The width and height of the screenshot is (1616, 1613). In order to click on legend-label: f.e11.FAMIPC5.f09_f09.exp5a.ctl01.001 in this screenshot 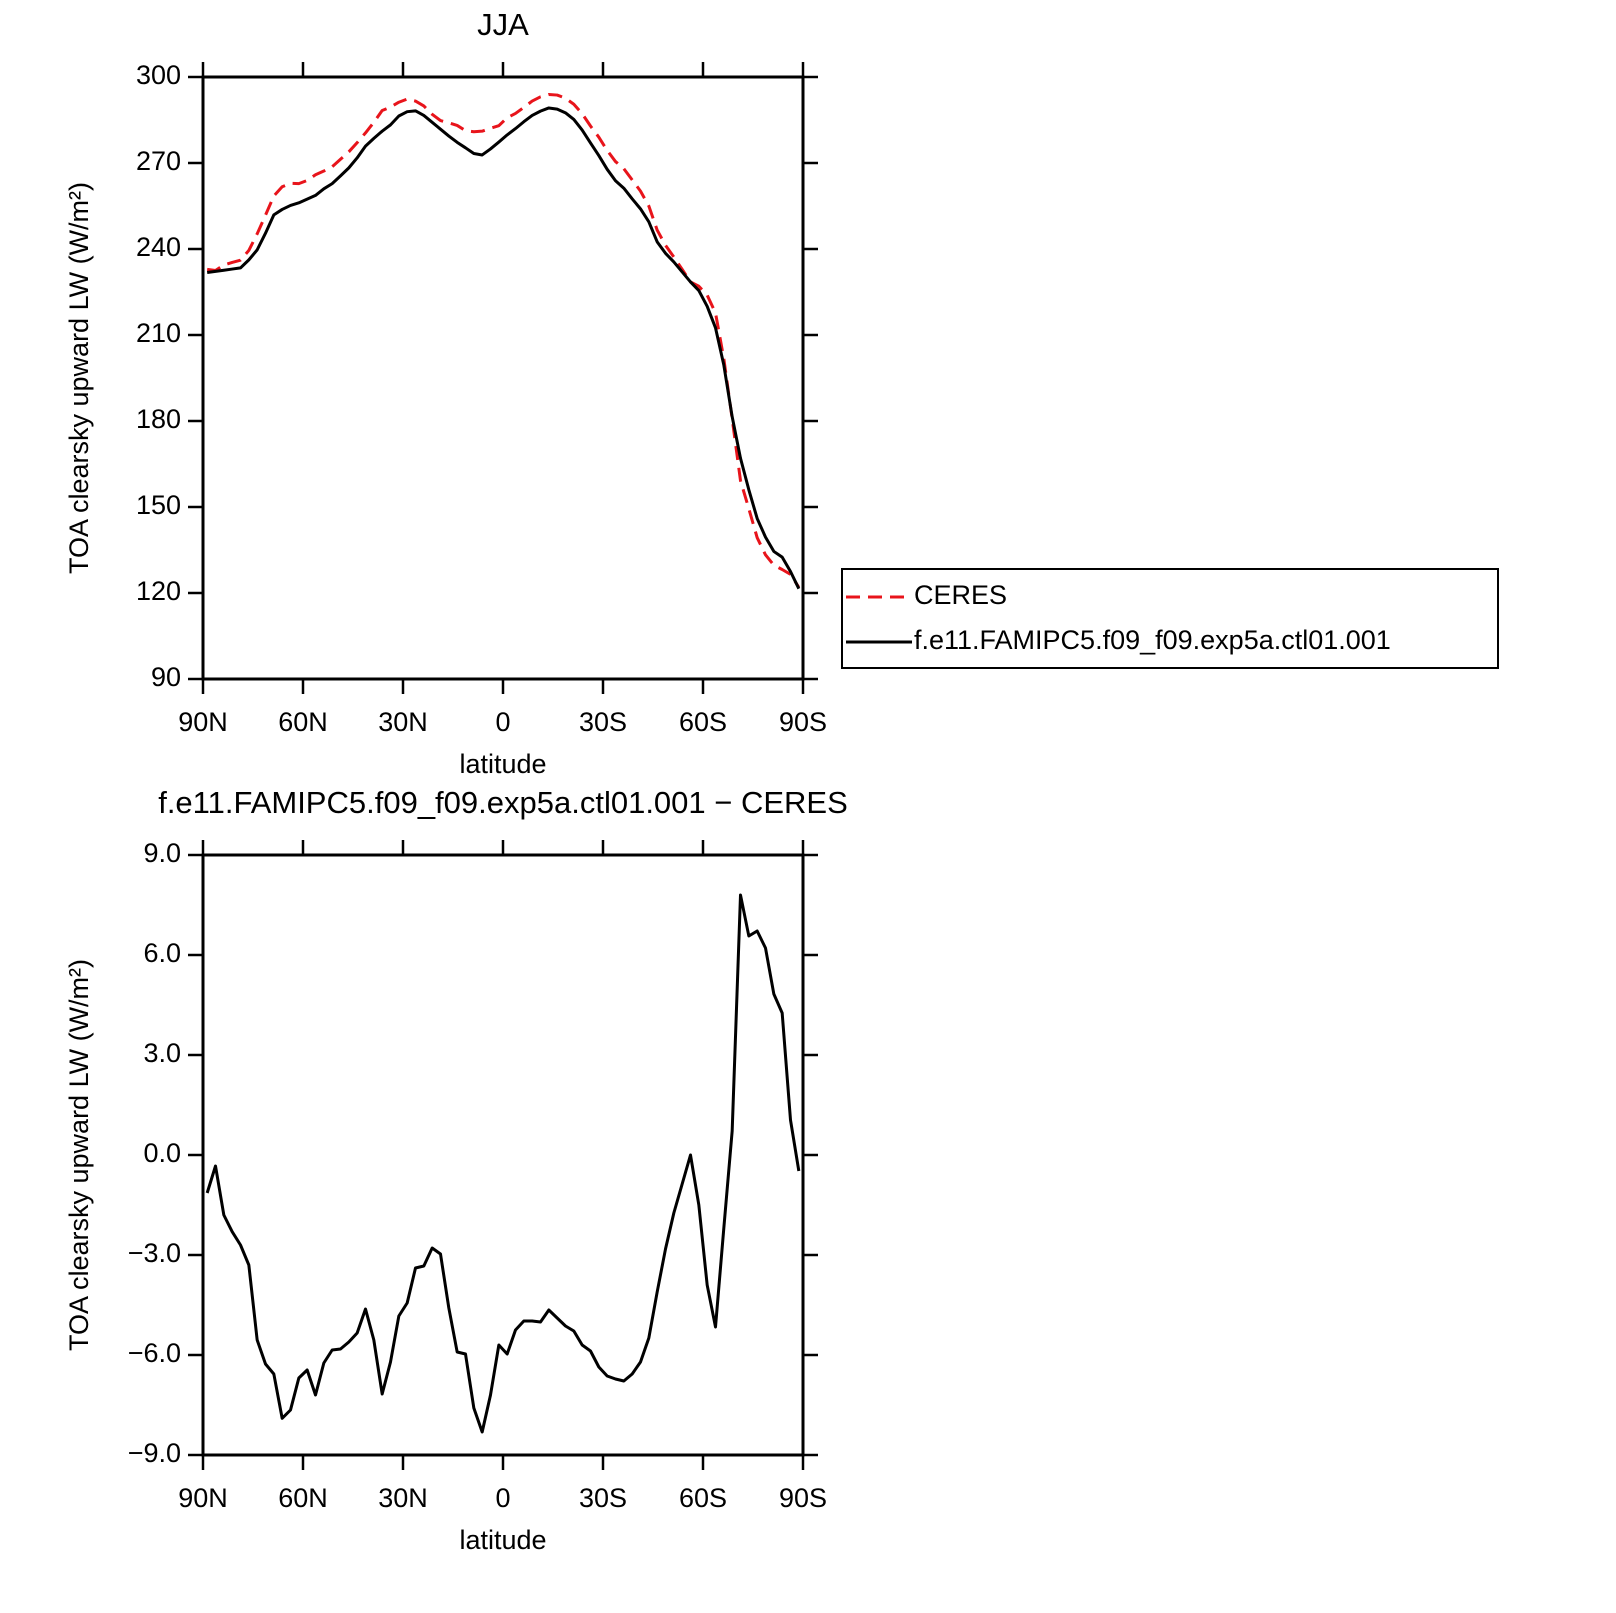, I will do `click(1152, 640)`.